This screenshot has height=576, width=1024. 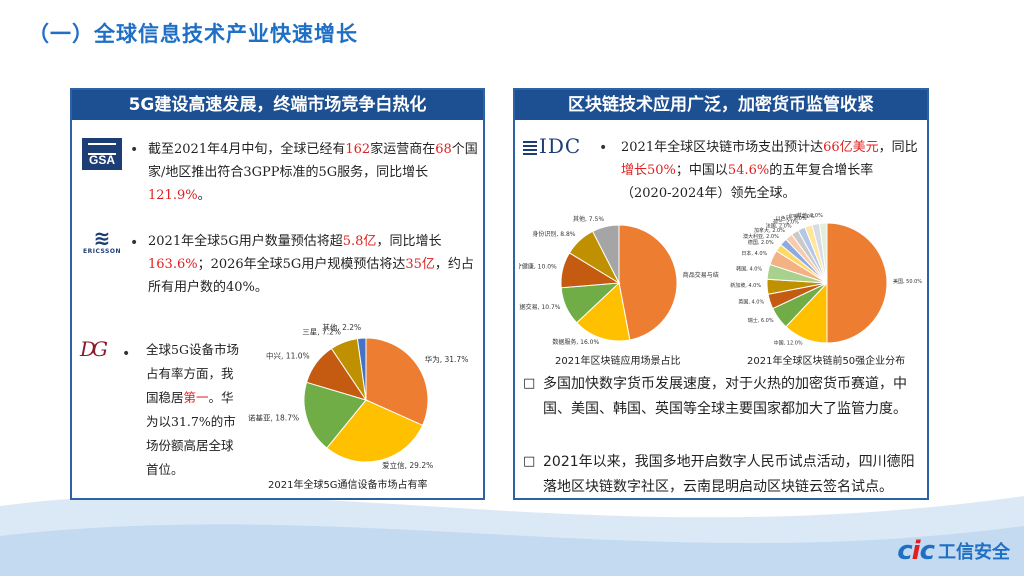 I want to click on pie-label-0: 华为, 31.7%, so click(x=447, y=359).